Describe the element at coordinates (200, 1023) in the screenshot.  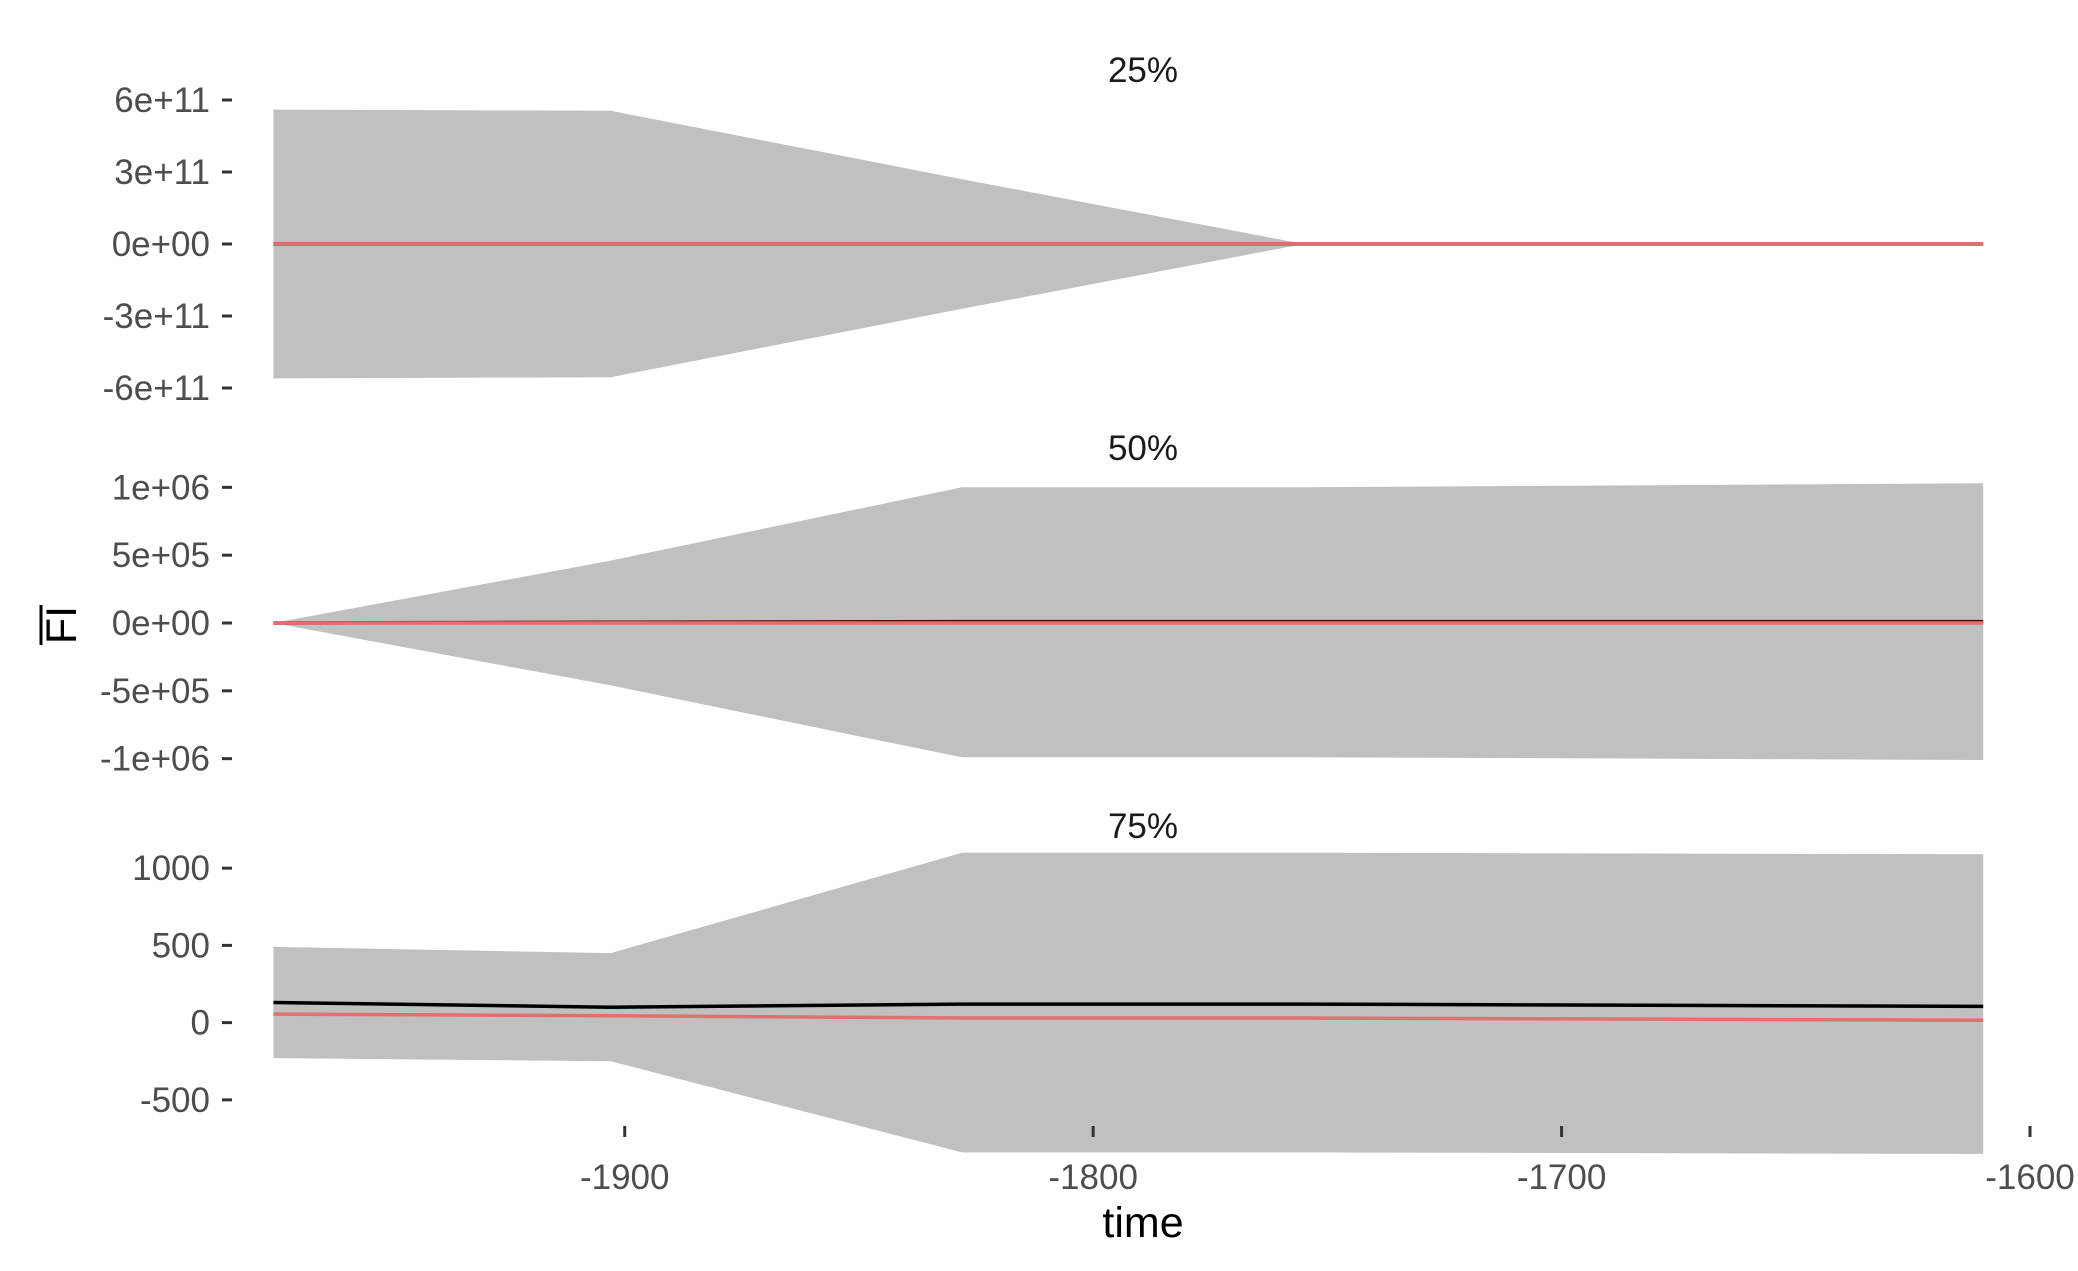
I see `y-tick-label: 0` at that location.